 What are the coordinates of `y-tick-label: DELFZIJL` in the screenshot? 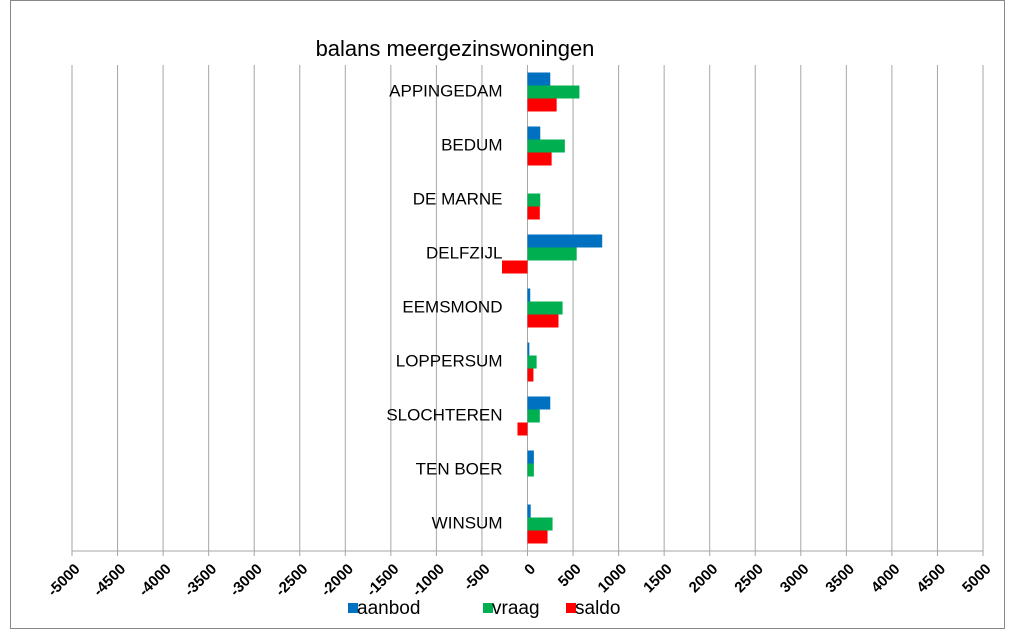 It's located at (464, 252).